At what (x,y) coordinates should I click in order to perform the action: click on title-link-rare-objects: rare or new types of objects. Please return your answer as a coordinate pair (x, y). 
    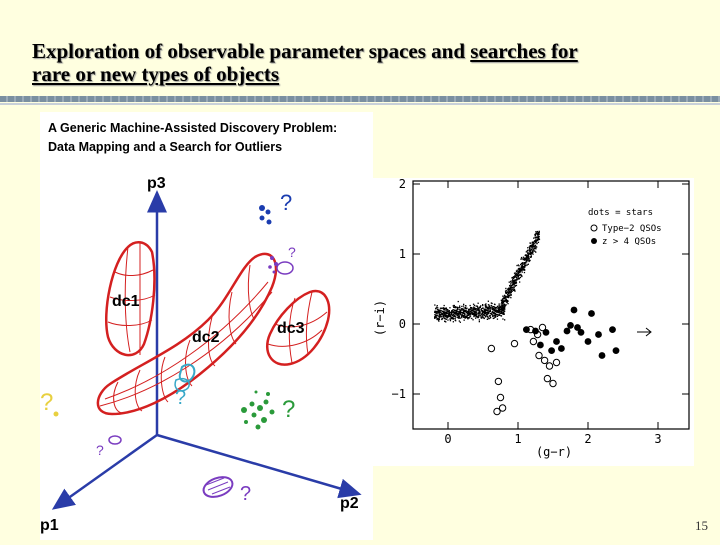
    Looking at the image, I should click on (156, 74).